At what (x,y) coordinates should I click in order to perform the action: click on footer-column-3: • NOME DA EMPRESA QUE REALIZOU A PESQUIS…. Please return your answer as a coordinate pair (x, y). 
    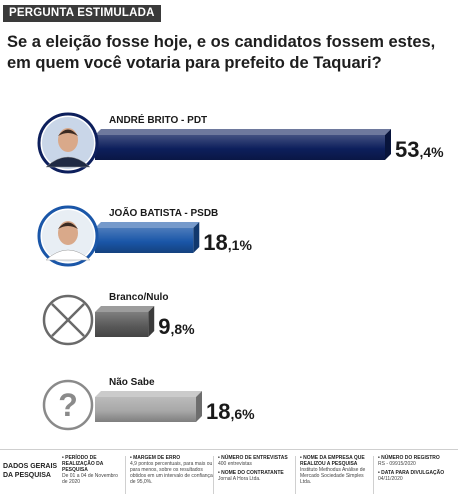
    Looking at the image, I should click on (337, 471).